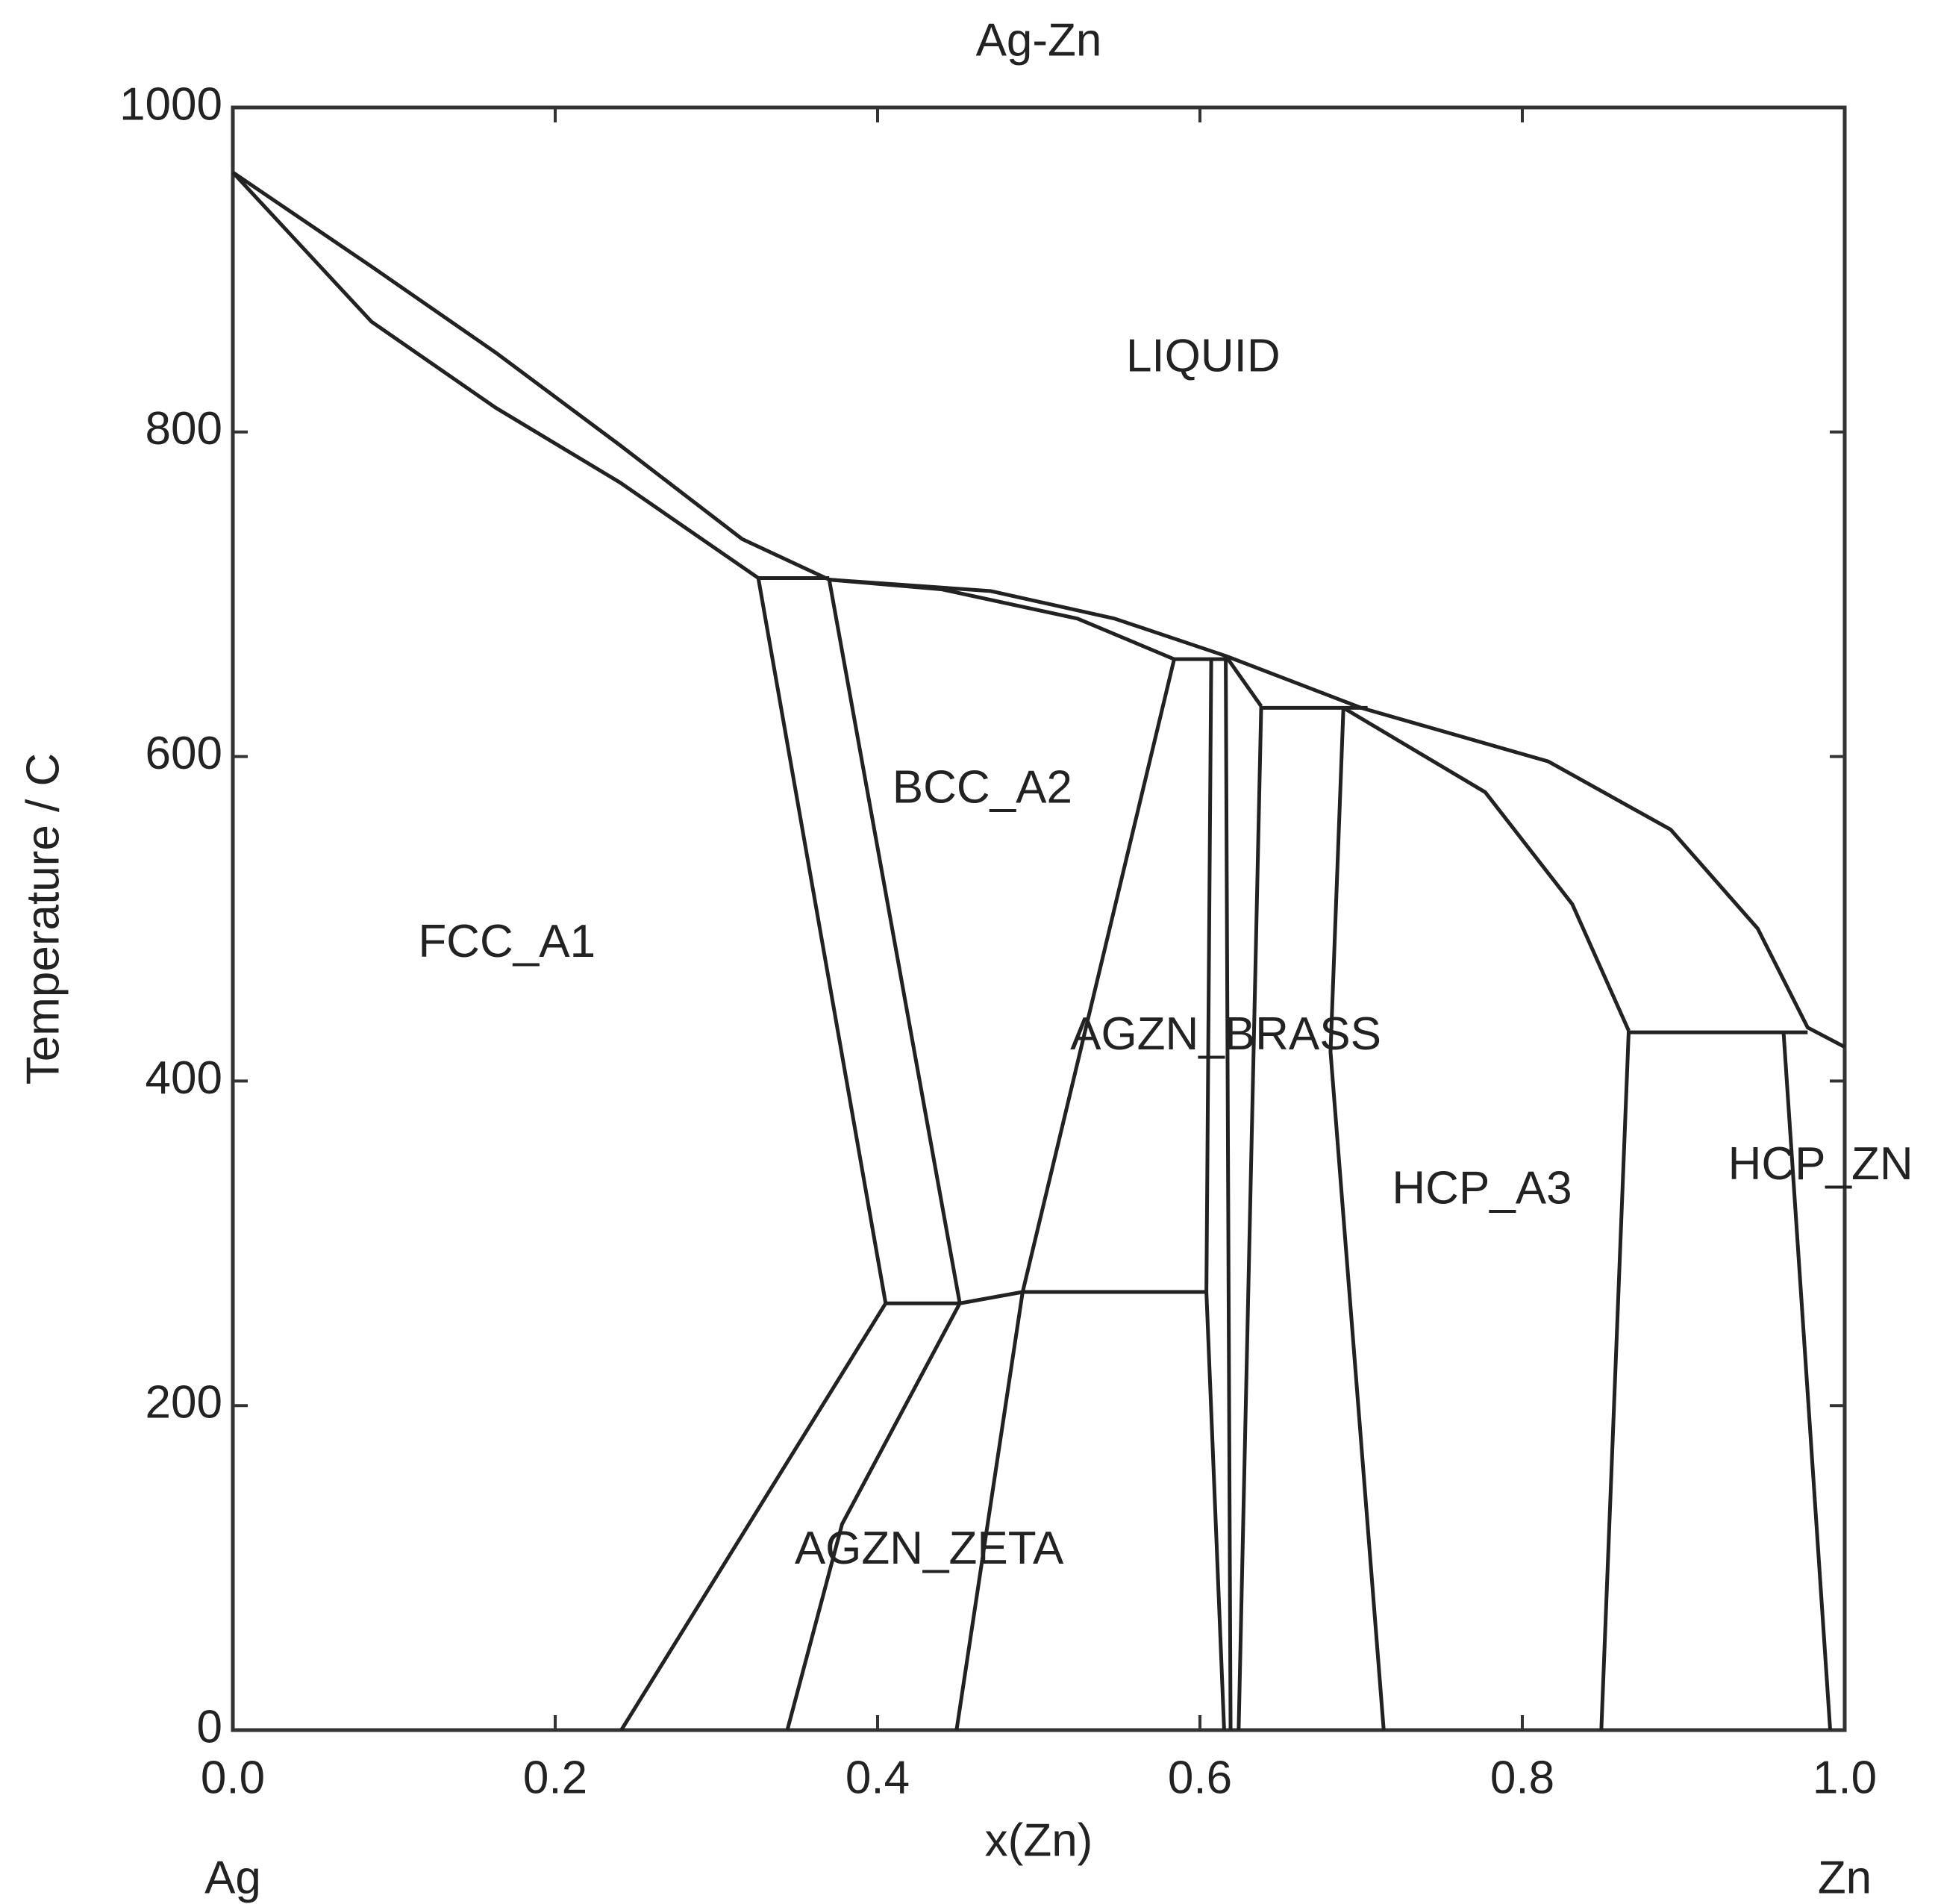 The image size is (1935, 1904). What do you see at coordinates (1845, 1777) in the screenshot?
I see `x-tick-label: 1.0` at bounding box center [1845, 1777].